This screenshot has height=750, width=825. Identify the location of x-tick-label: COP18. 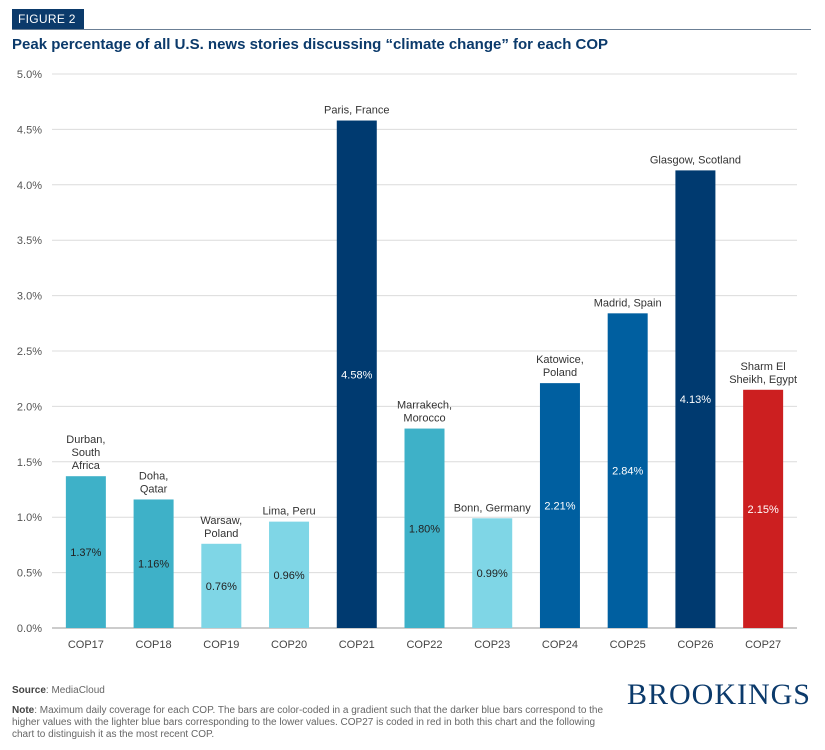
(154, 645).